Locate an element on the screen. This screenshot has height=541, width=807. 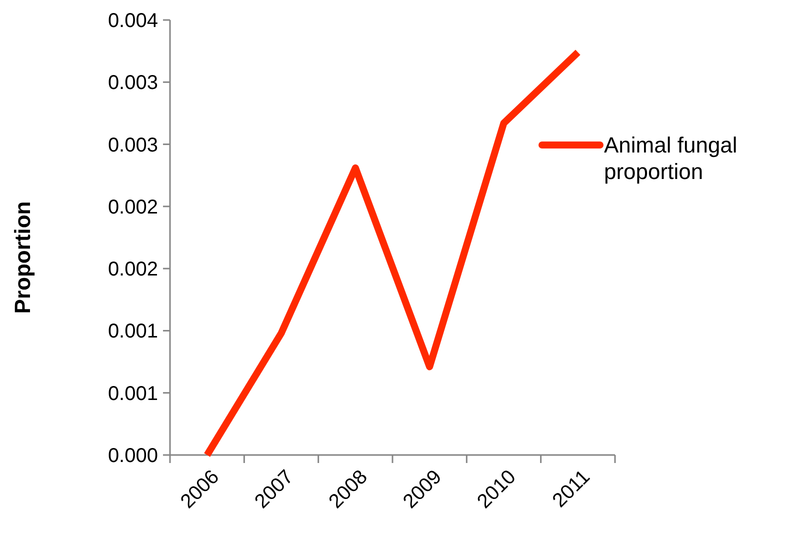
legend-label: Animal fungal proportion is located at coordinates (671, 158).